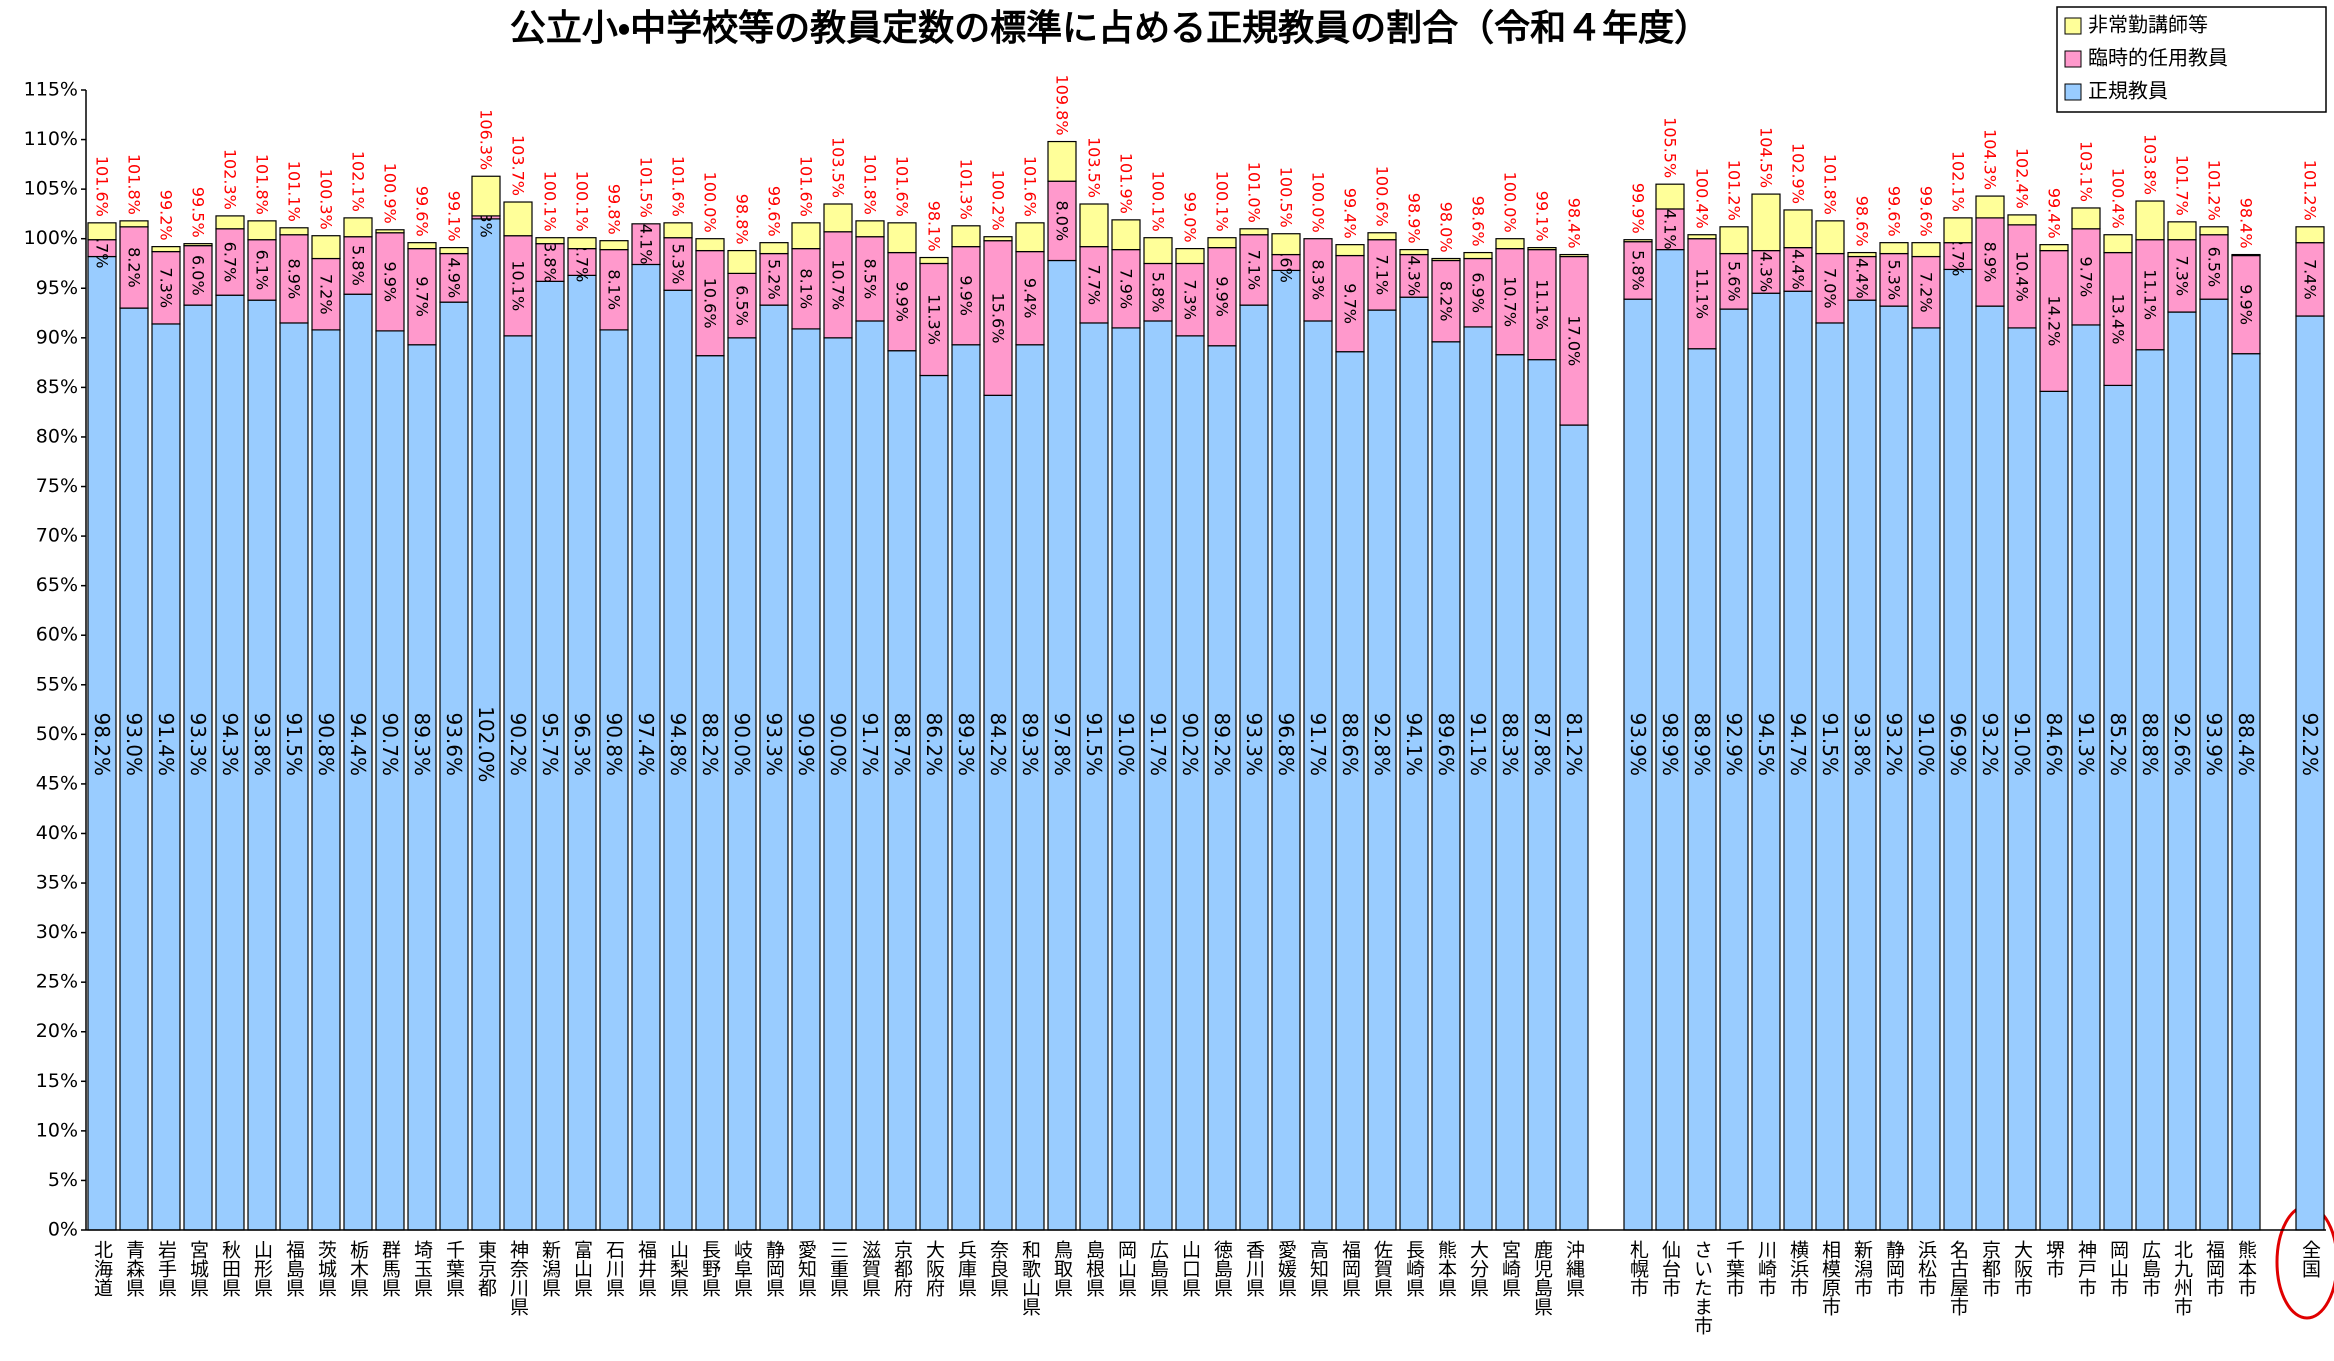  I want to click on total-label: 103.5%, so click(1094, 167).